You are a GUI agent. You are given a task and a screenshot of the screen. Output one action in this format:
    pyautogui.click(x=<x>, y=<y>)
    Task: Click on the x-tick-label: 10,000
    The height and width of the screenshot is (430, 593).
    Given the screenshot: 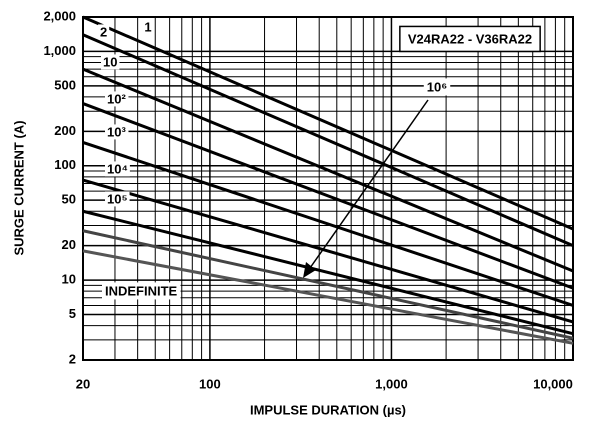 What is the action you would take?
    pyautogui.click(x=553, y=383)
    